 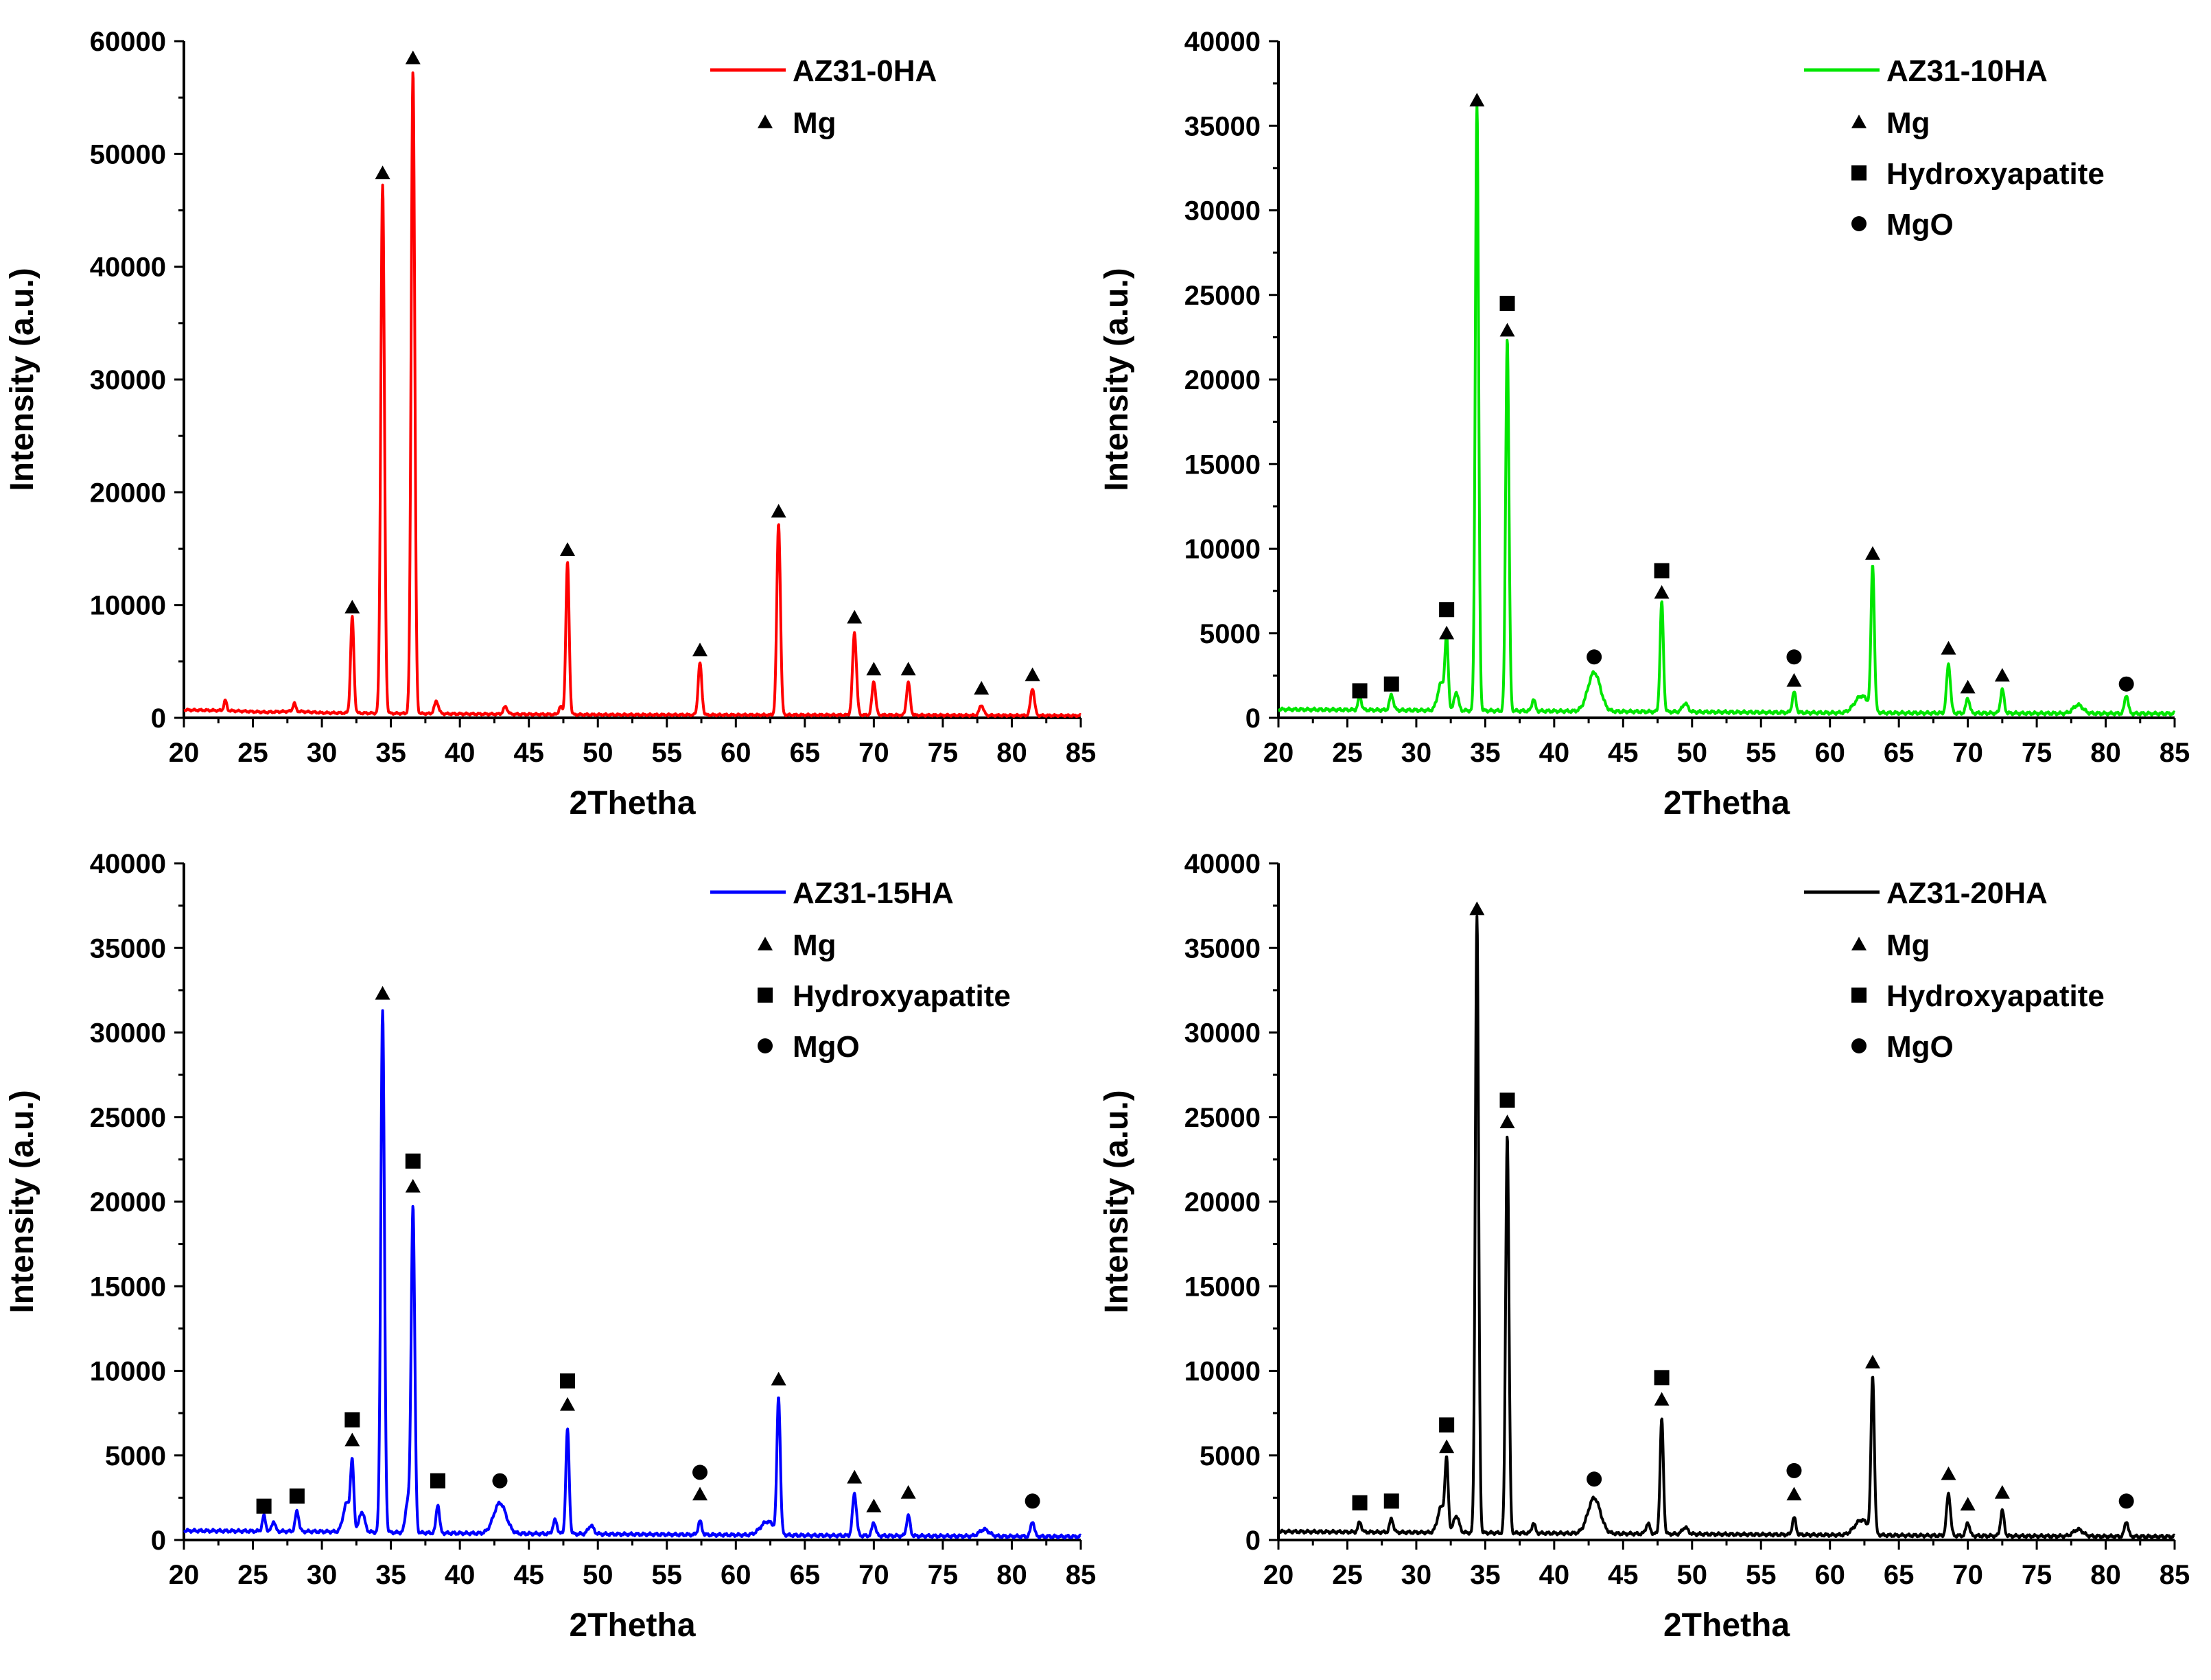 What do you see at coordinates (815, 945) in the screenshot?
I see `legend-phase-label: Mg` at bounding box center [815, 945].